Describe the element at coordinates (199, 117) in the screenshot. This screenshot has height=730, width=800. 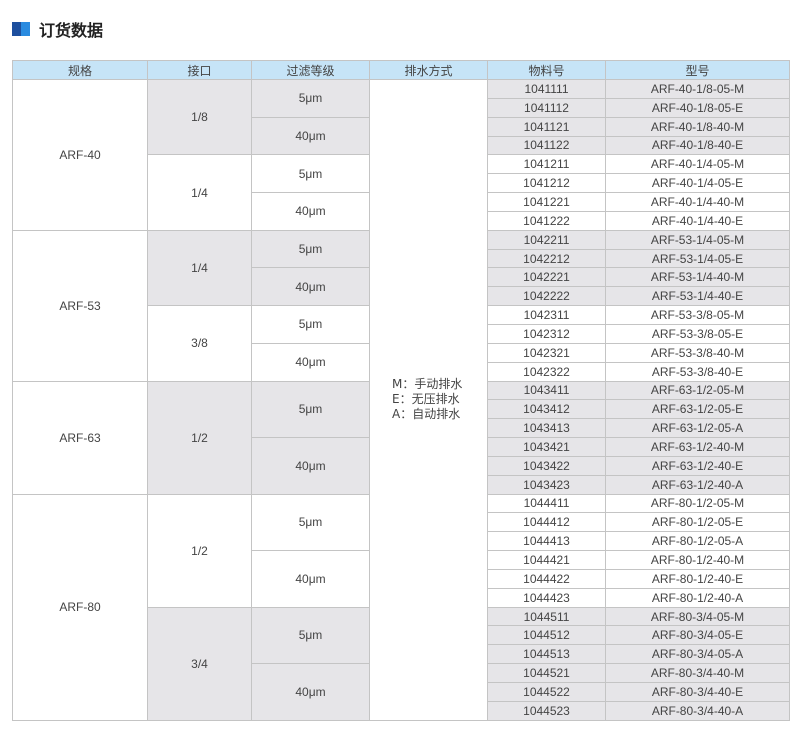
I see `port-cell: 1/8` at that location.